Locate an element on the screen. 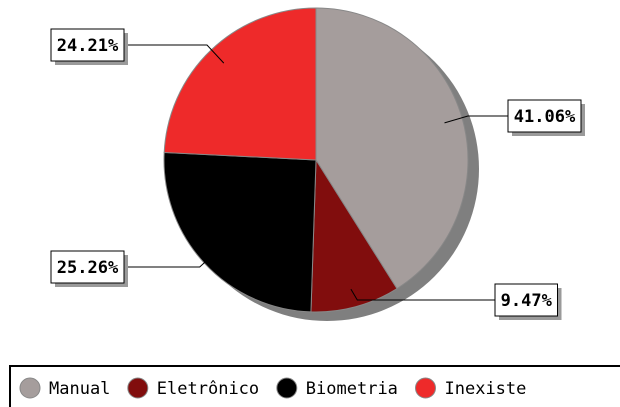 This screenshot has height=407, width=620. slice-biometria is located at coordinates (240, 232).